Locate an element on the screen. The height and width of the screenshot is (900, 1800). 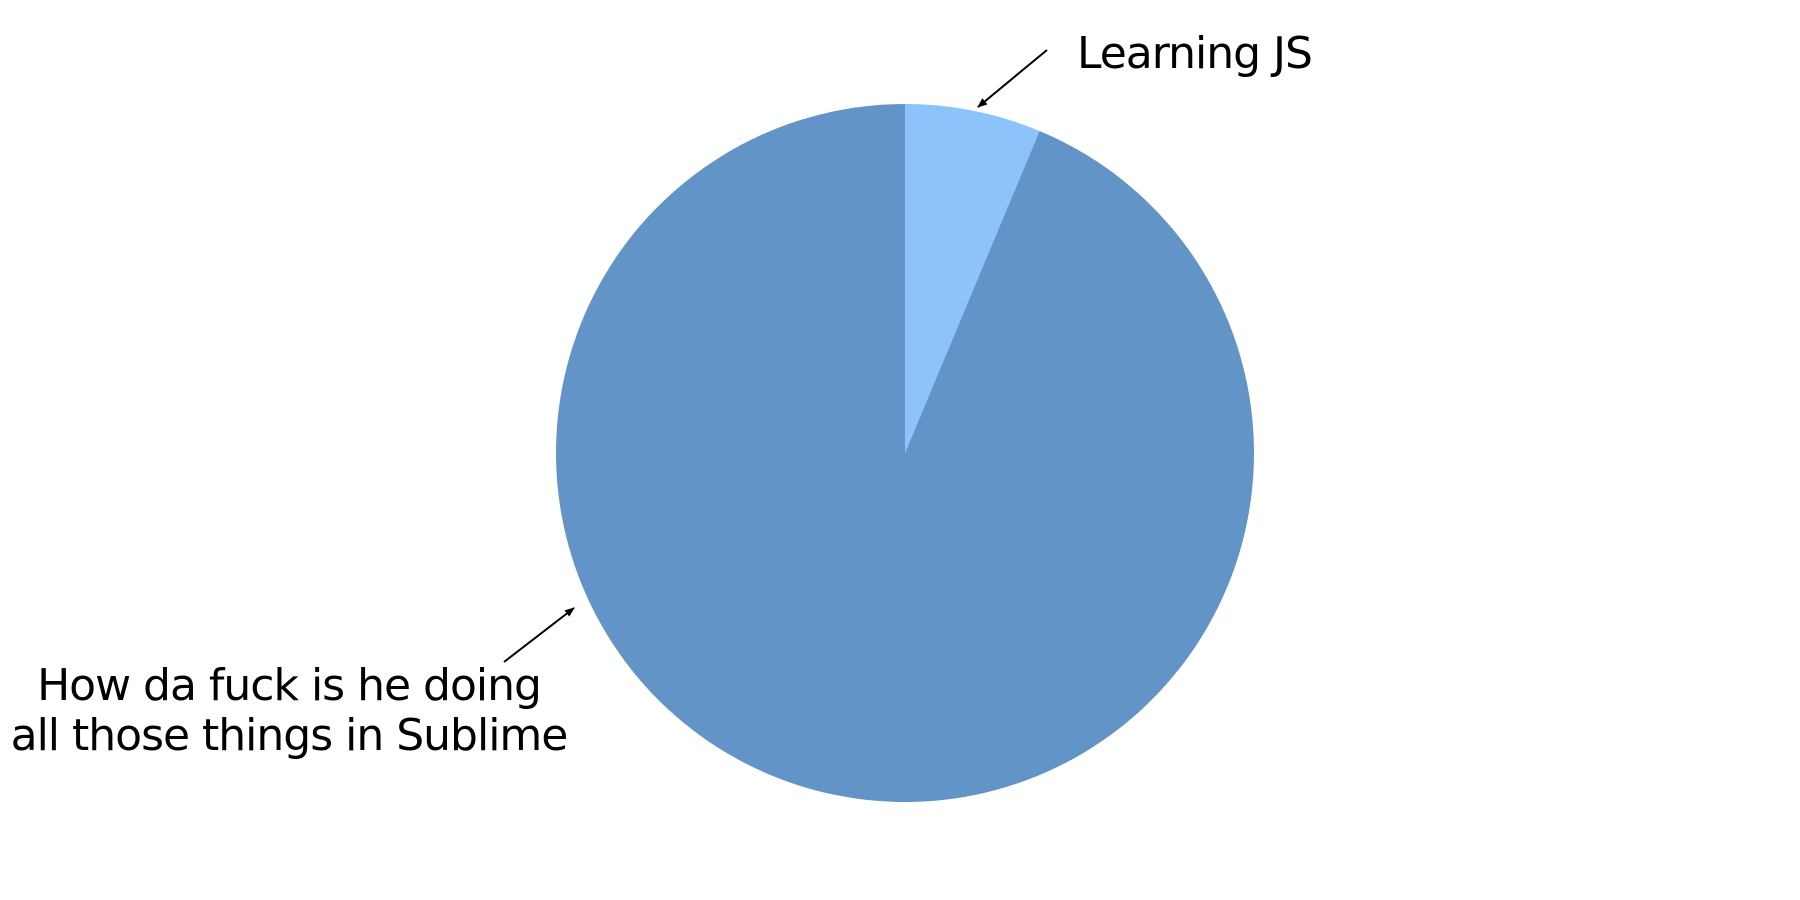
slice-learning-js is located at coordinates (972, 278).